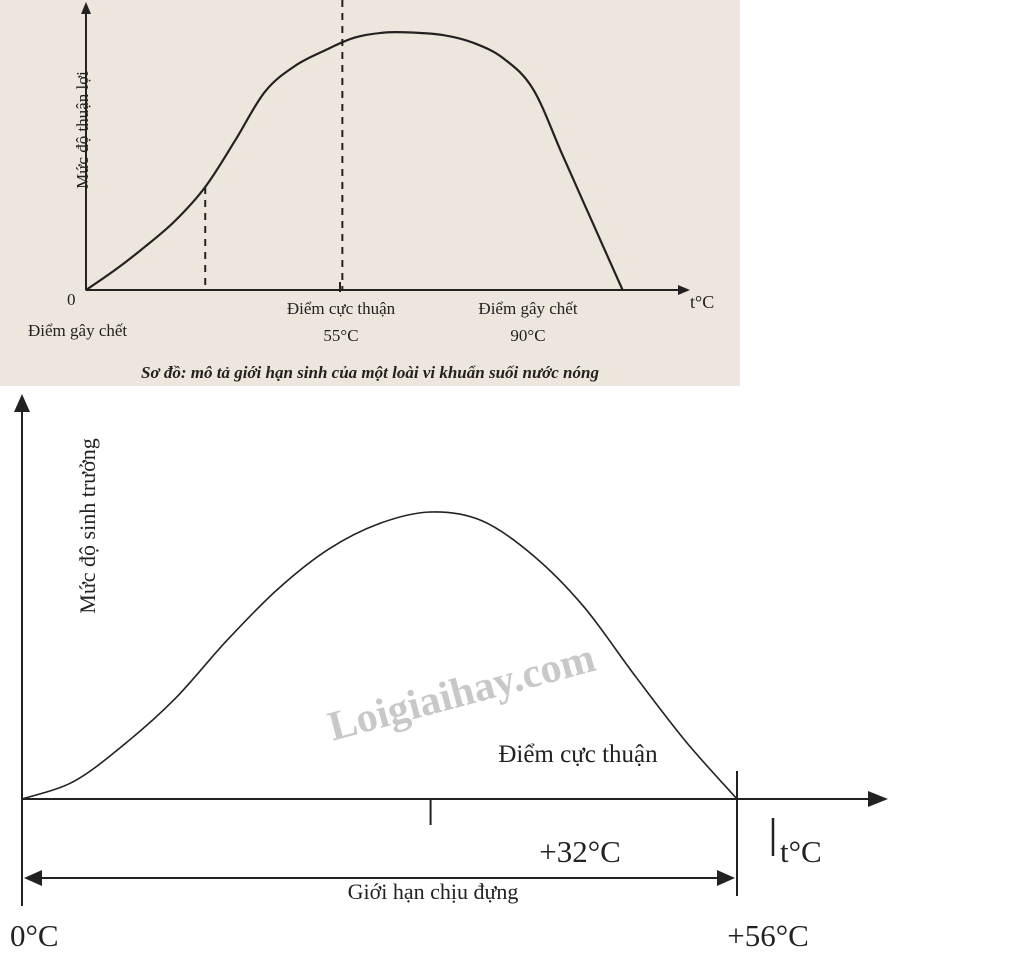 This screenshot has width=1024, height=964. I want to click on range-arrow-right, so click(726, 878).